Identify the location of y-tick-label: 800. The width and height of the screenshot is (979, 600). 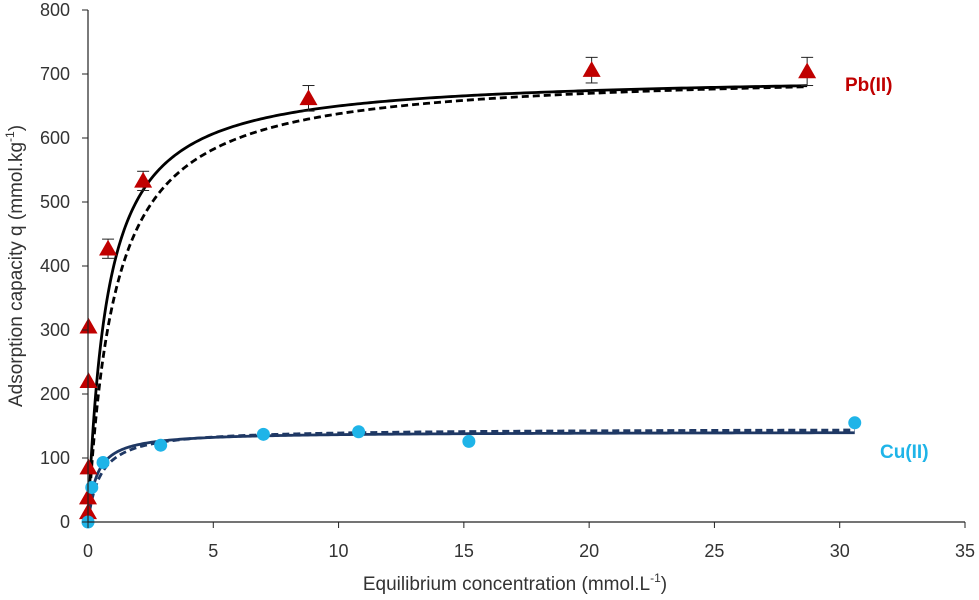
(55, 10).